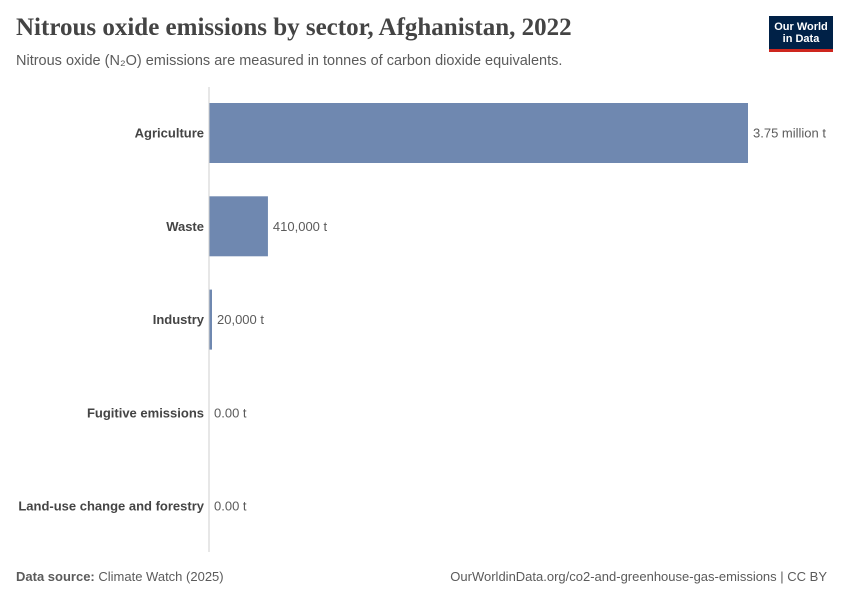 Image resolution: width=850 pixels, height=600 pixels. What do you see at coordinates (55, 576) in the screenshot?
I see `data-source-prefix: Data source:` at bounding box center [55, 576].